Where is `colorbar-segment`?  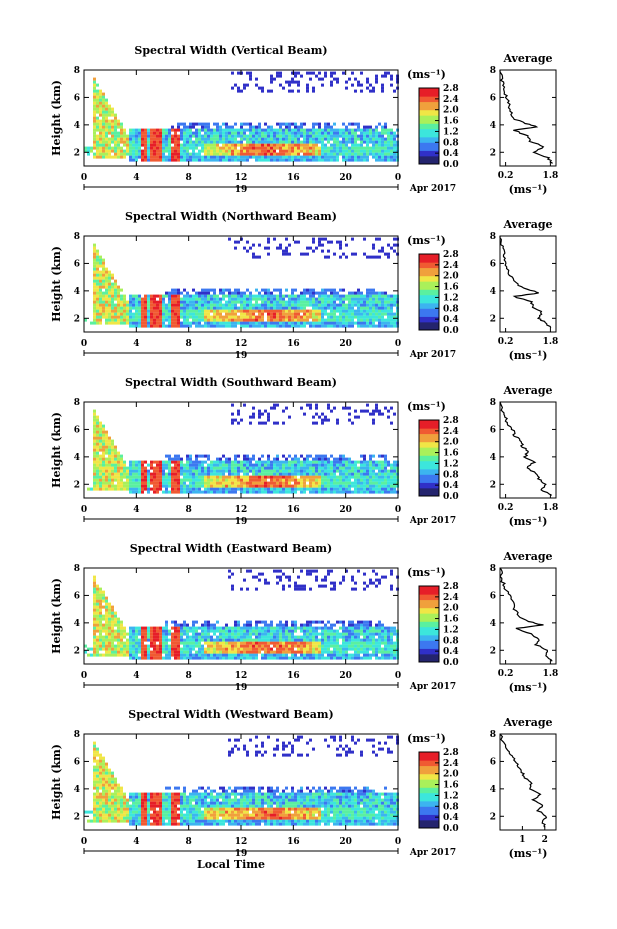 colorbar-segment is located at coordinates (429, 163).